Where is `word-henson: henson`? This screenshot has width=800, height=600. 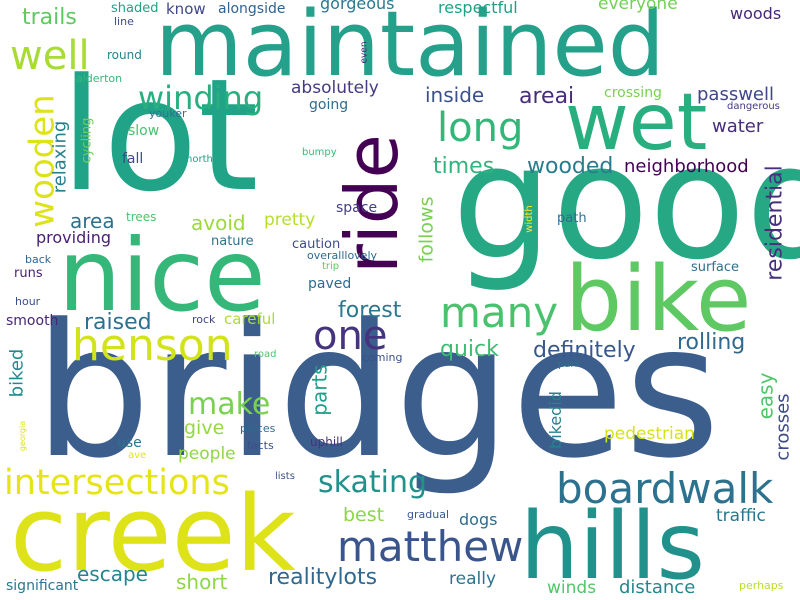
word-henson: henson is located at coordinates (152, 345).